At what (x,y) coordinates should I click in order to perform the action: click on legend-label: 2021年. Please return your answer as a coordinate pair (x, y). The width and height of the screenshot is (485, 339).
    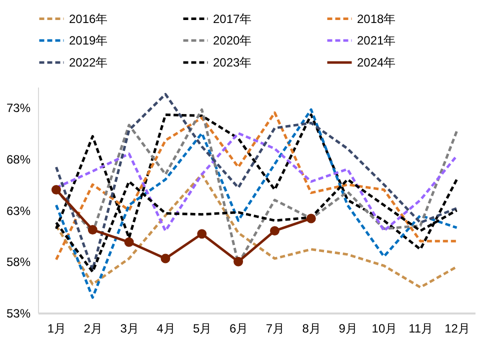
    Looking at the image, I should click on (376, 41).